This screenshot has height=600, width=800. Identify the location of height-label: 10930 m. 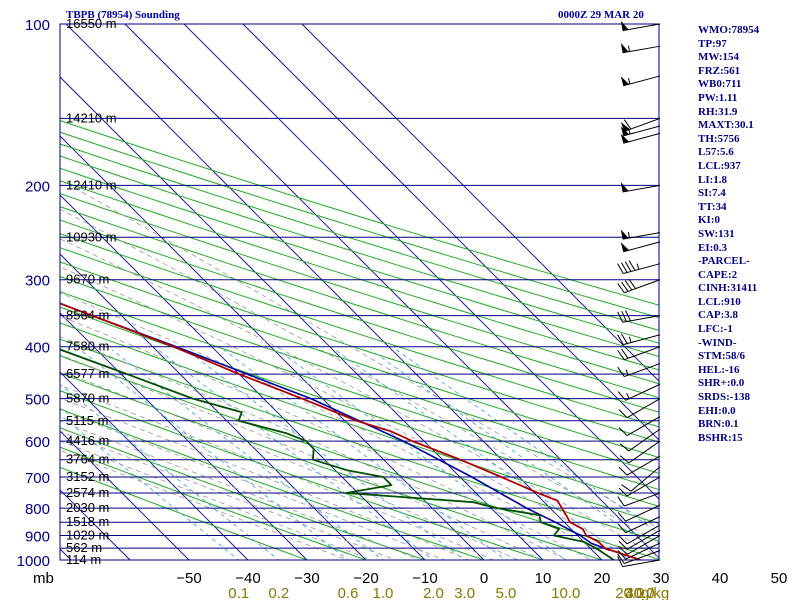
(91, 236).